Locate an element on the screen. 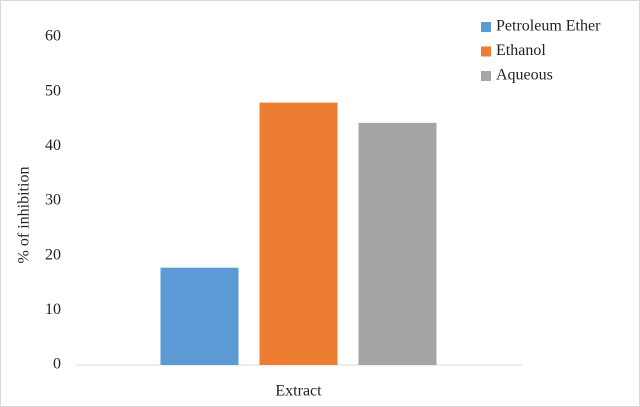 This screenshot has height=407, width=640. y-tick-label: 20 is located at coordinates (53, 254).